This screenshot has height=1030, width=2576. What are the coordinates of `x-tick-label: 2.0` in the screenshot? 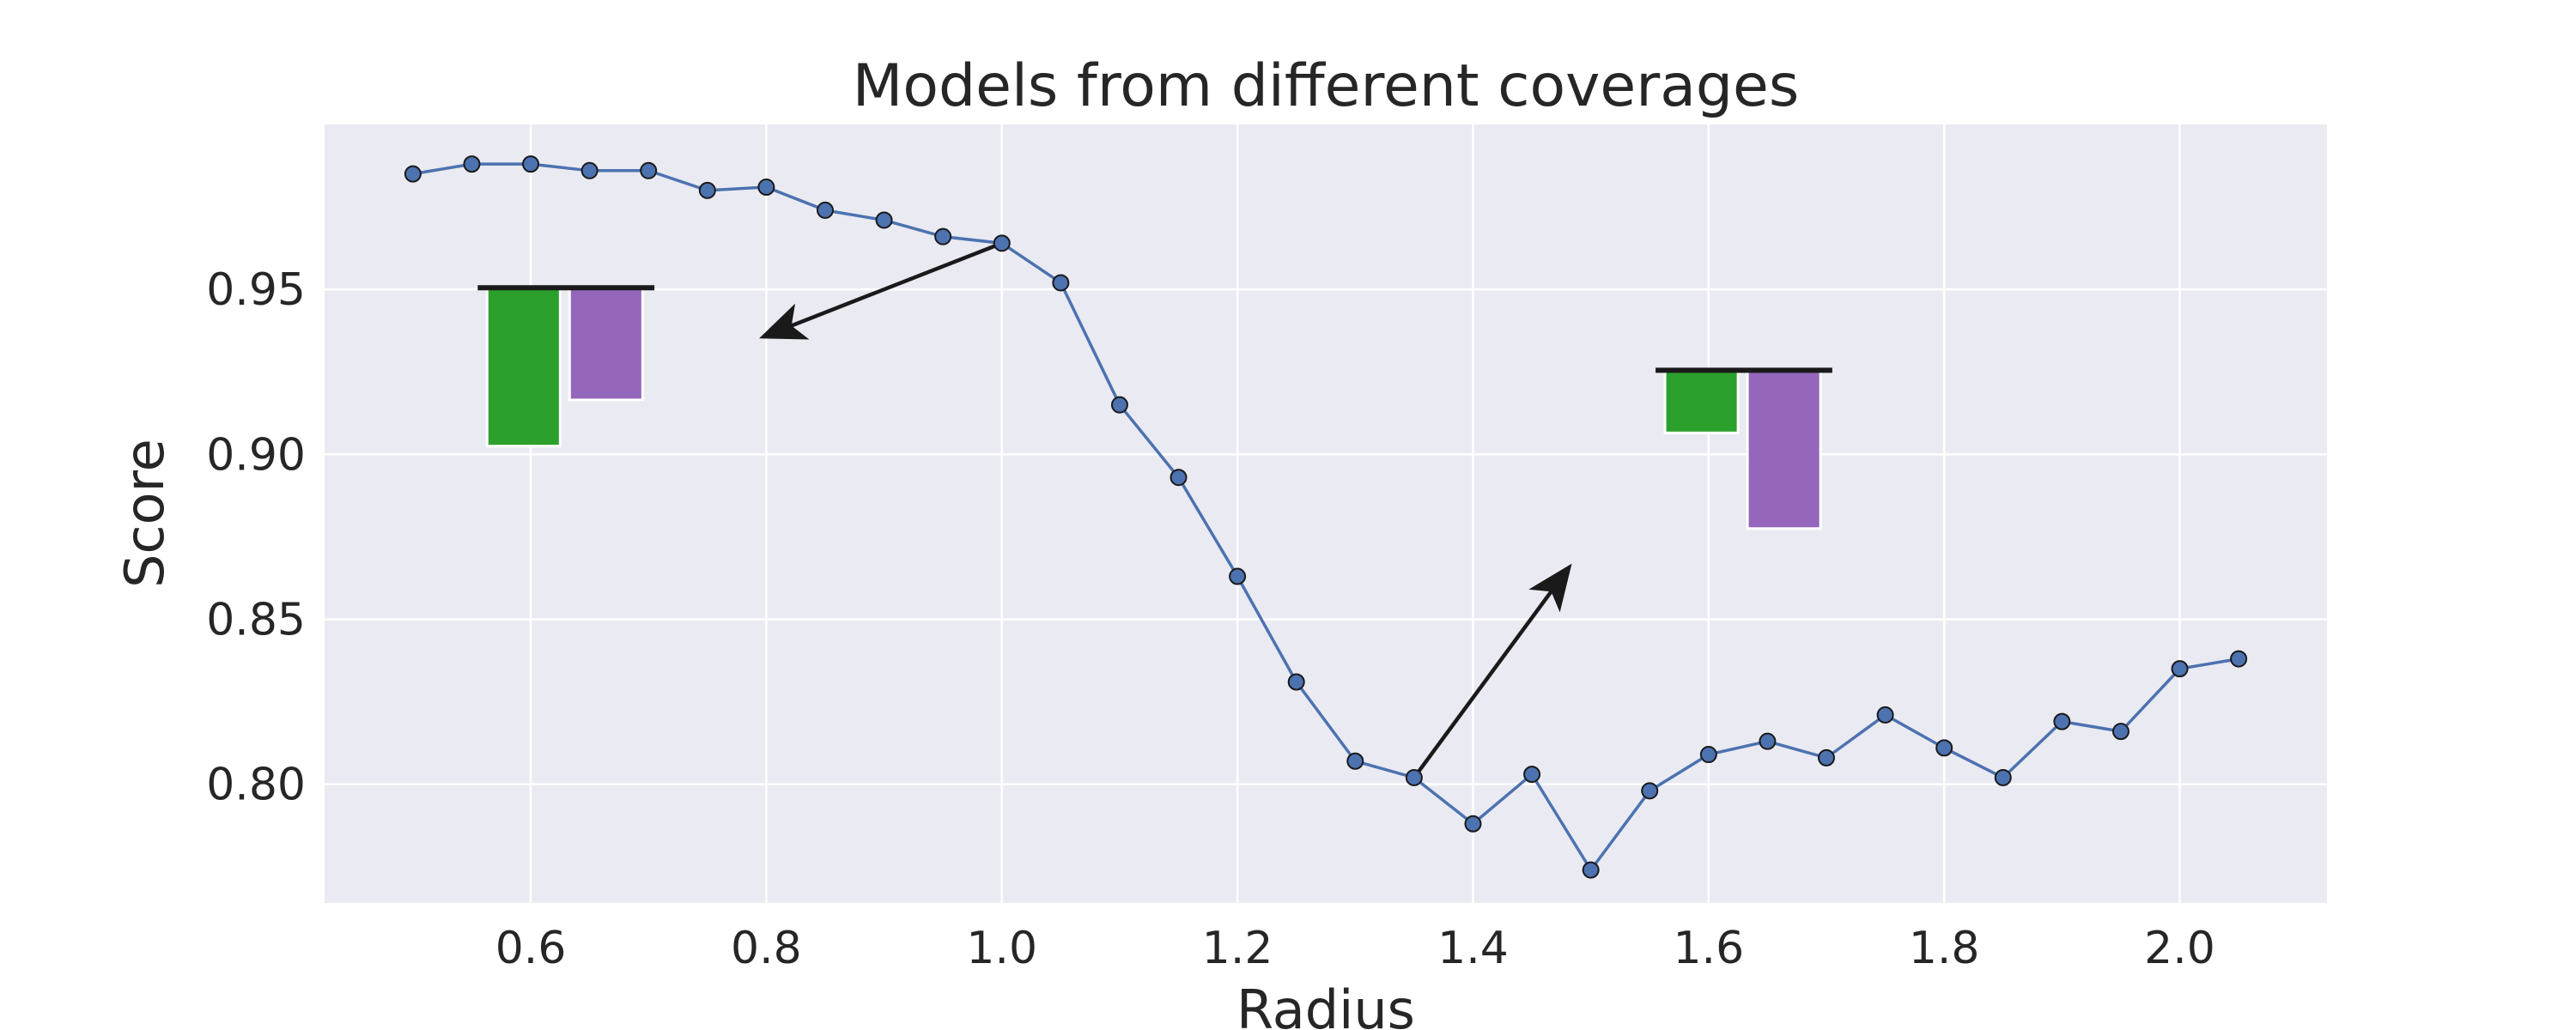 It's located at (2179, 948).